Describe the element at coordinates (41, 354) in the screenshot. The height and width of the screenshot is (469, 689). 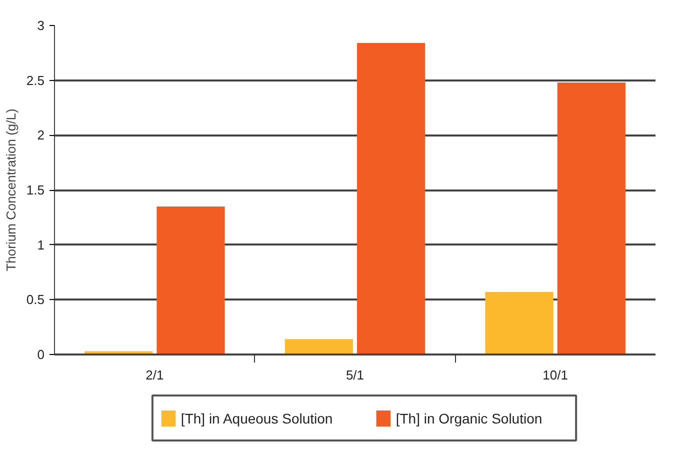
I see `y-tick-label: 0` at that location.